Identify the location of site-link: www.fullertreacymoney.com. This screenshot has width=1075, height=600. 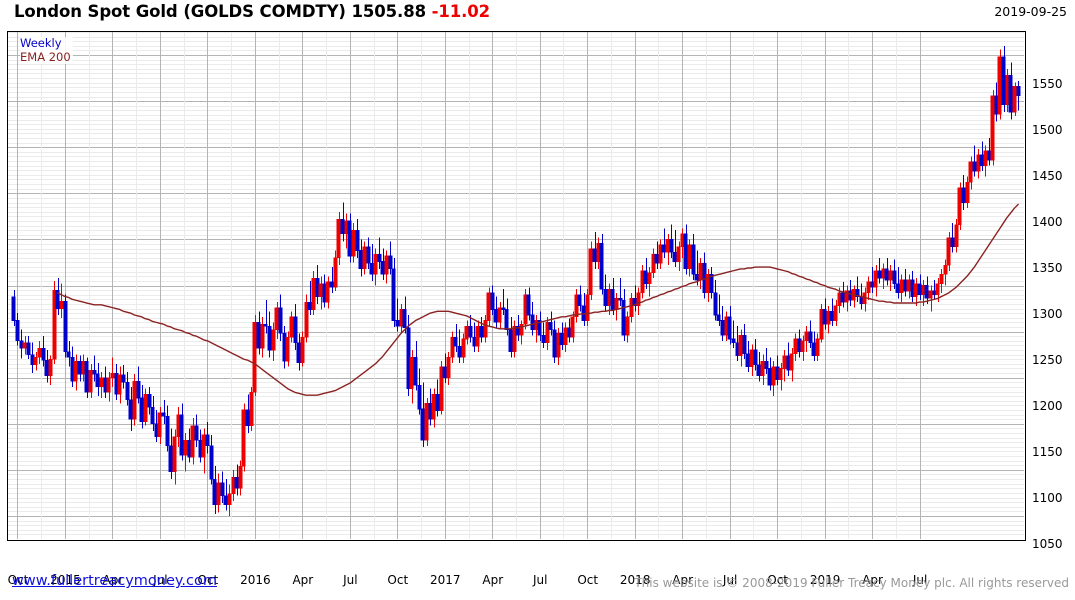
(114, 581).